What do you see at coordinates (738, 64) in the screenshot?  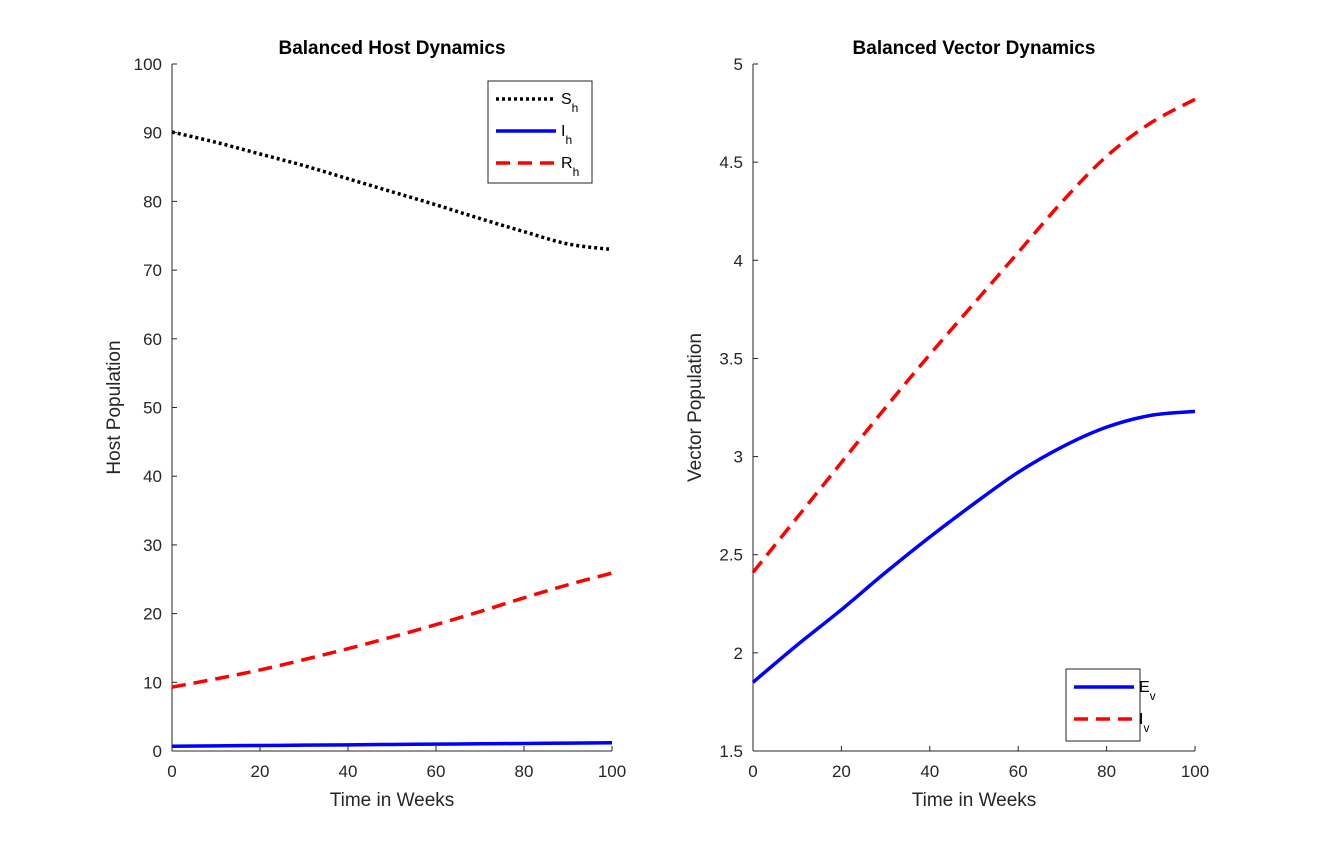 I see `y-tick-label: 5` at bounding box center [738, 64].